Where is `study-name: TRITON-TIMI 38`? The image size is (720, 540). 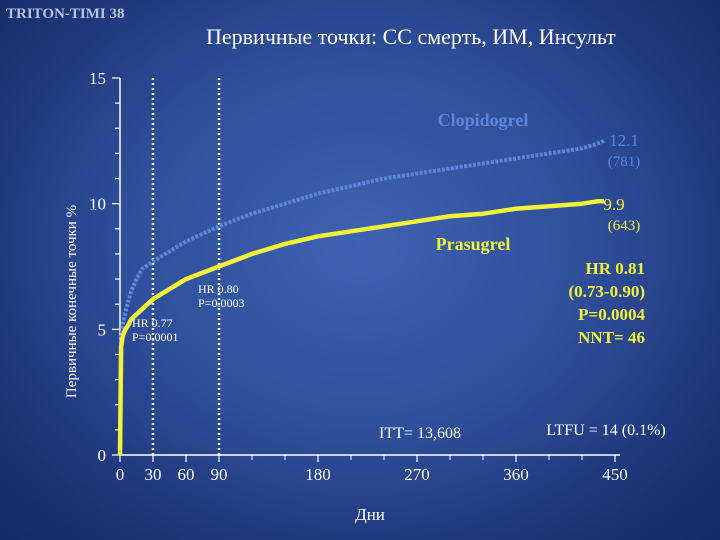 study-name: TRITON-TIMI 38 is located at coordinates (65, 14).